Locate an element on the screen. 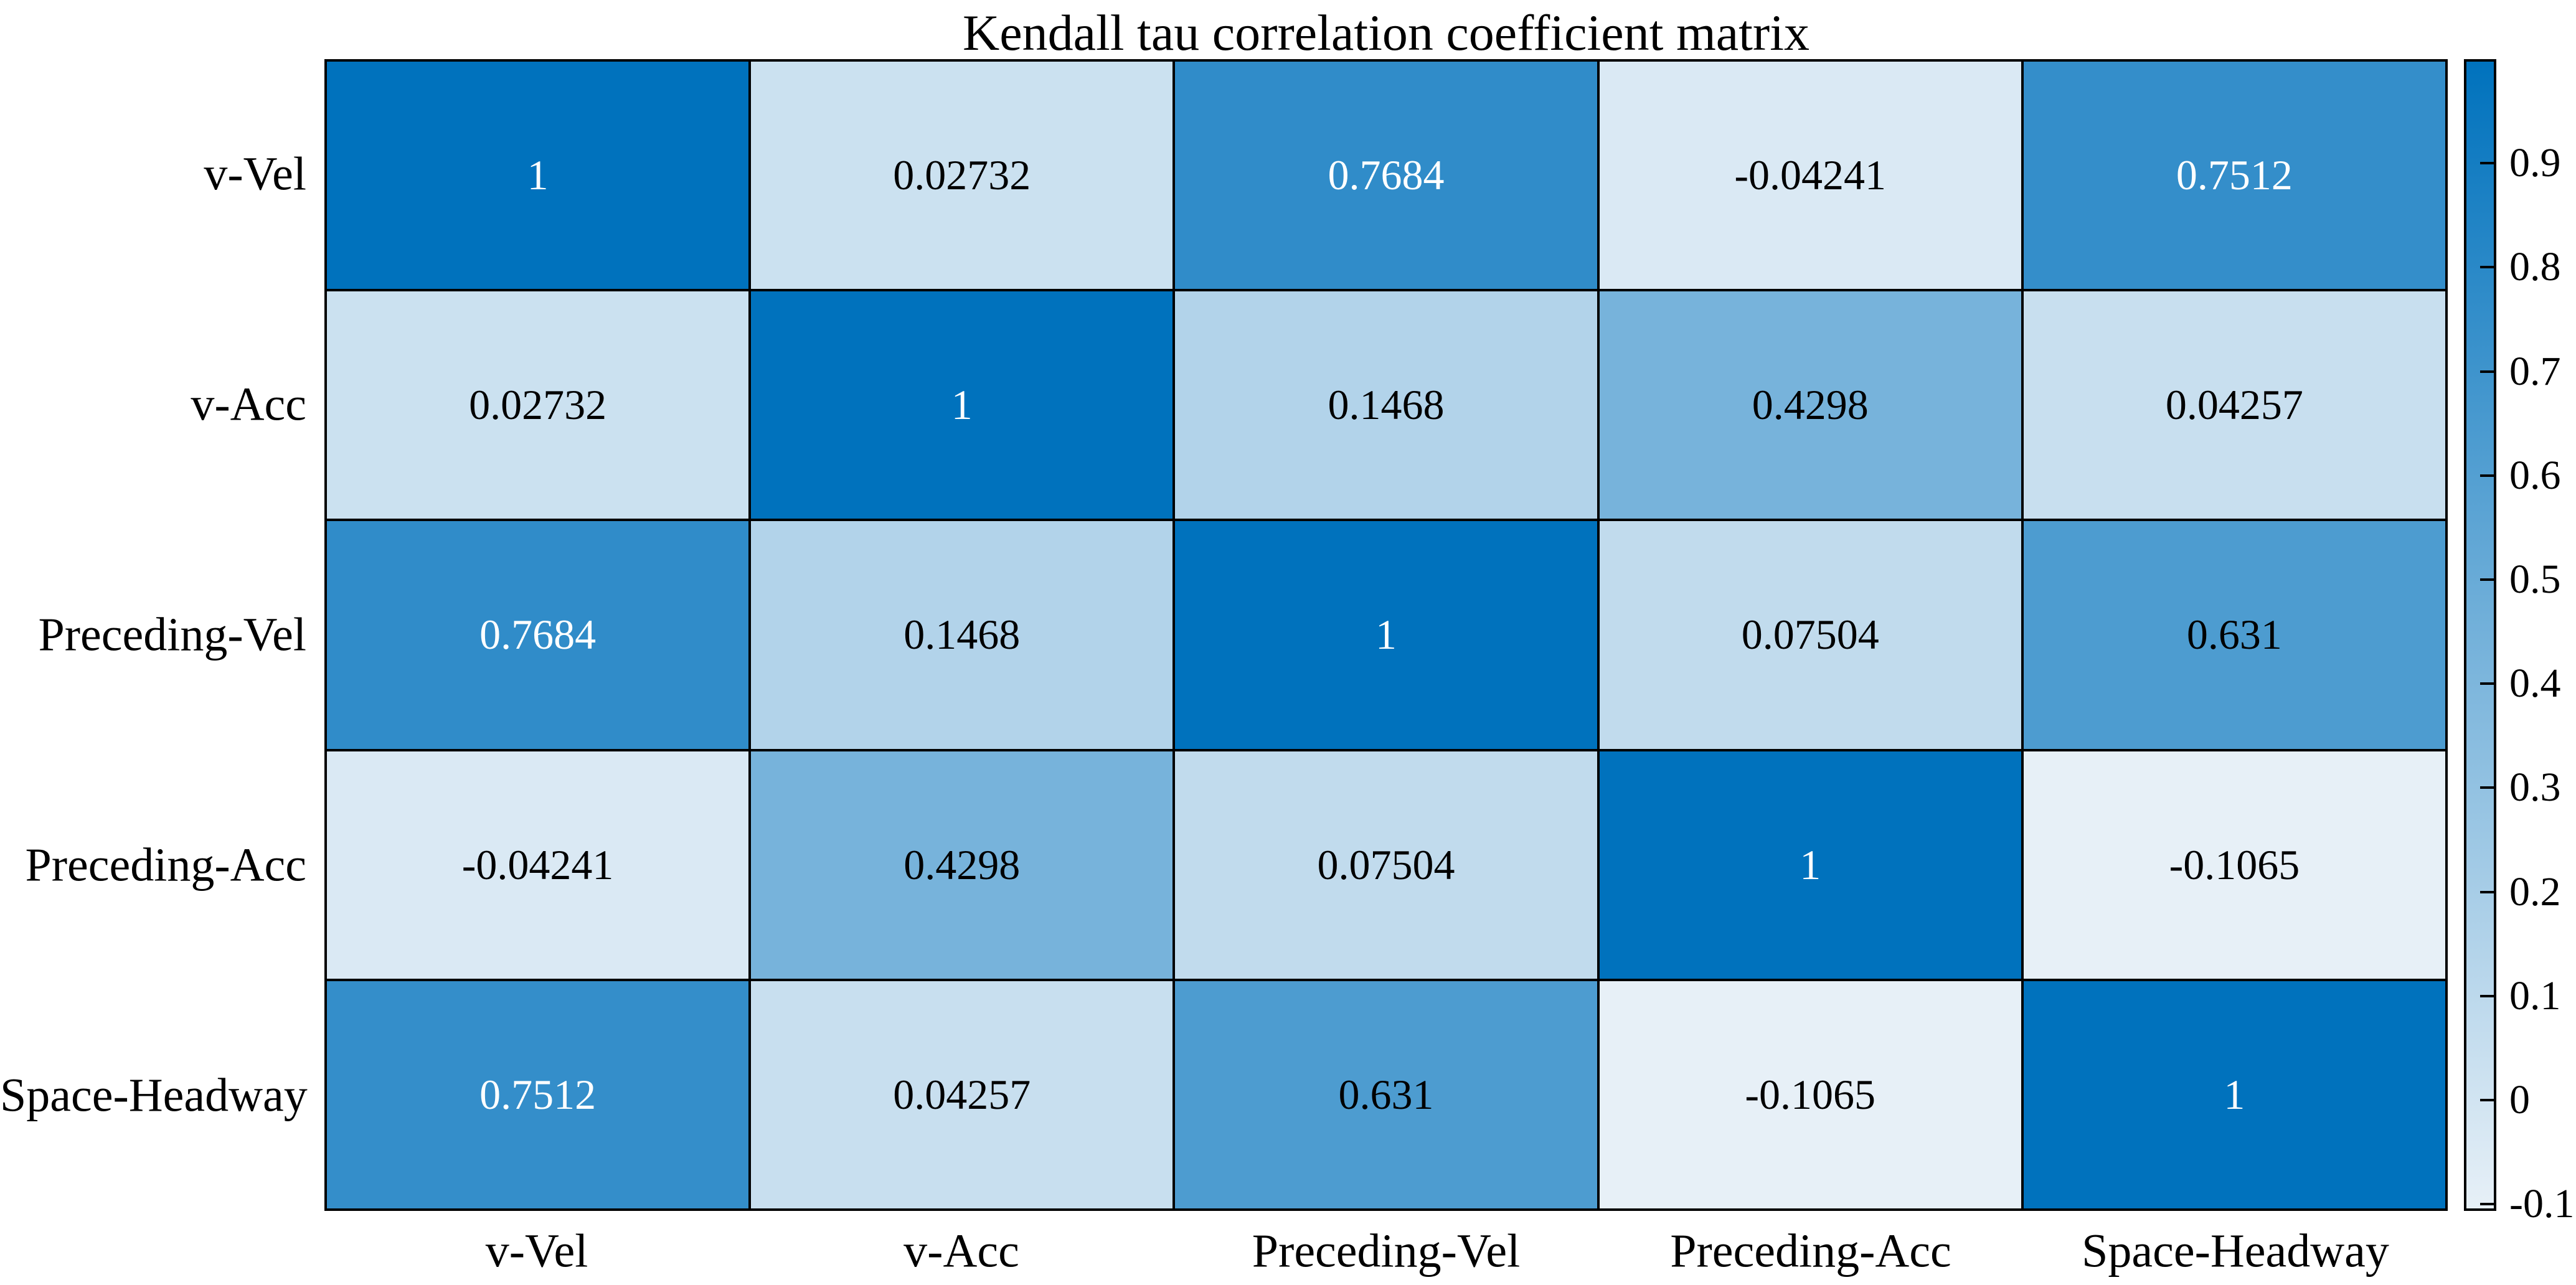  colorbar-tick-label: 0.9 is located at coordinates (2535, 163).